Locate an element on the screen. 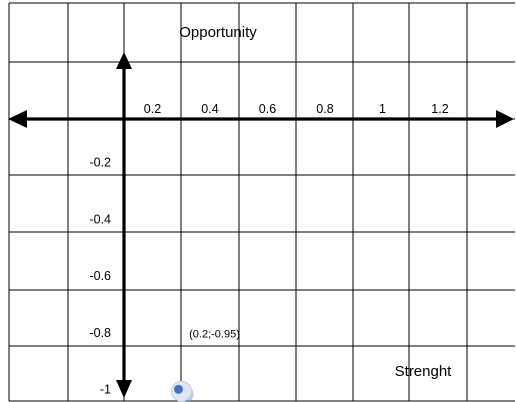  y-tick-label: -0.6 is located at coordinates (100, 276).